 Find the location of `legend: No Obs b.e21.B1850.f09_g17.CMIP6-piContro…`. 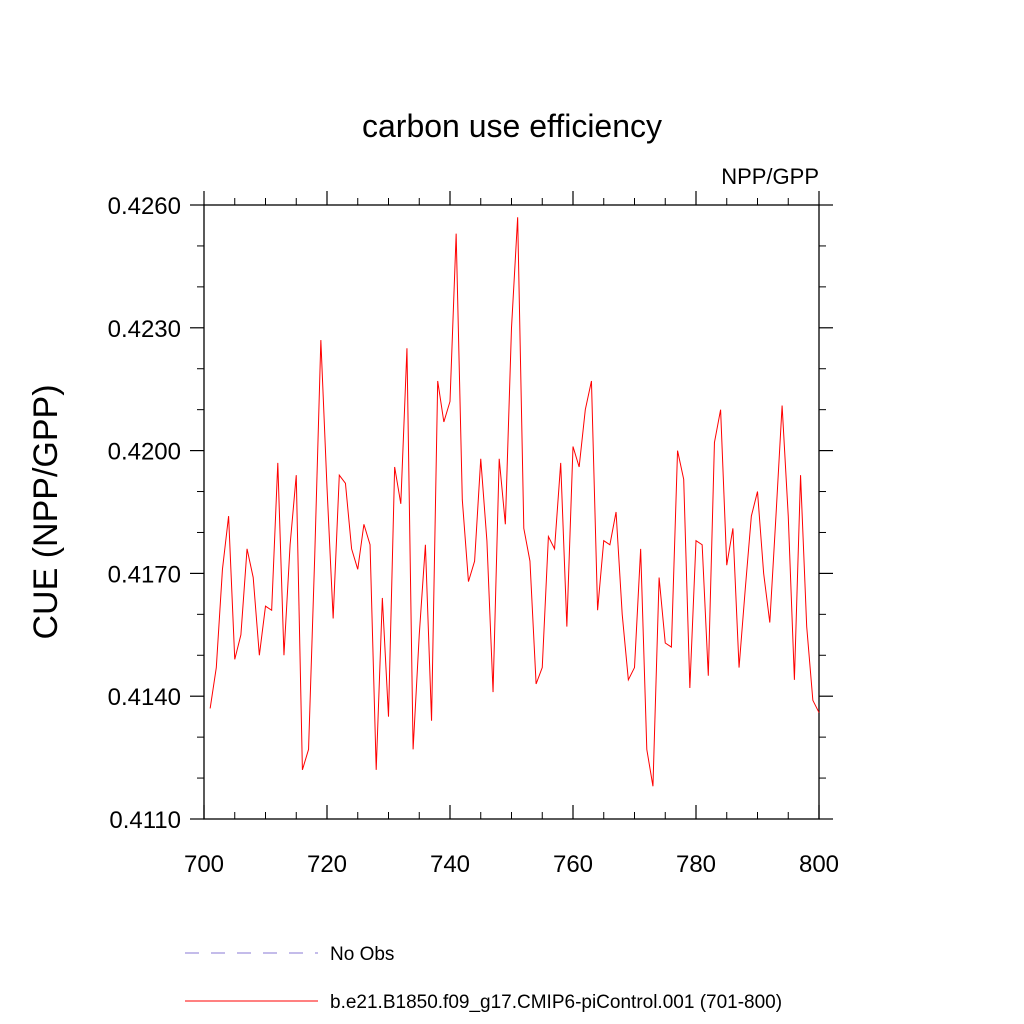

legend: No Obs b.e21.B1850.f09_g17.CMIP6-piContro… is located at coordinates (483, 978).